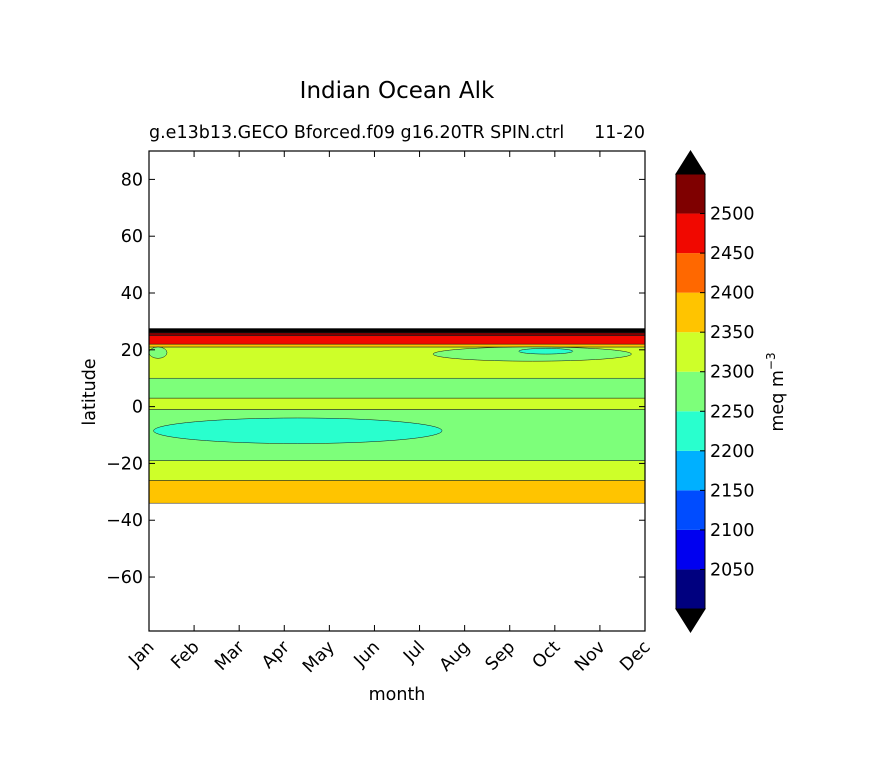  What do you see at coordinates (590, 656) in the screenshot?
I see `x-tick-label: Nov` at bounding box center [590, 656].